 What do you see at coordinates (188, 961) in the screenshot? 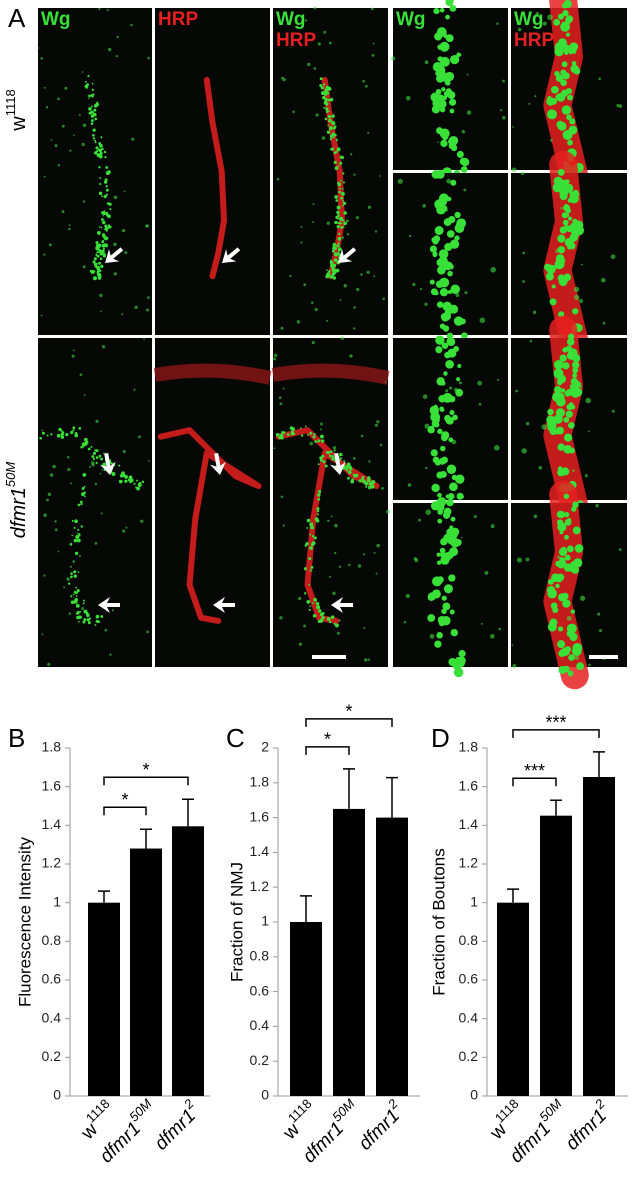
I see `bar` at bounding box center [188, 961].